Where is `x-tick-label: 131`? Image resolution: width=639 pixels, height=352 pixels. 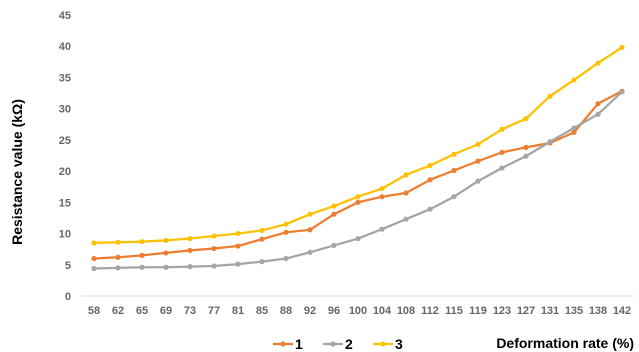 x-tick-label: 131 is located at coordinates (550, 311).